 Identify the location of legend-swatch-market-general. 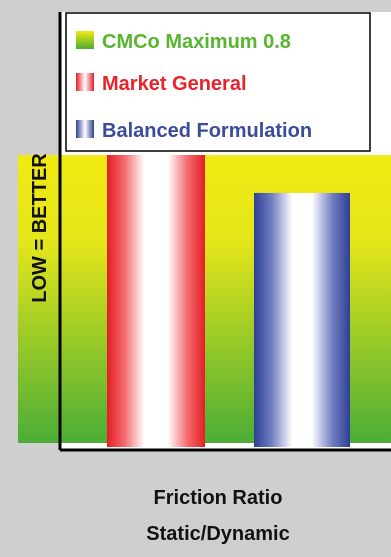
(85, 82).